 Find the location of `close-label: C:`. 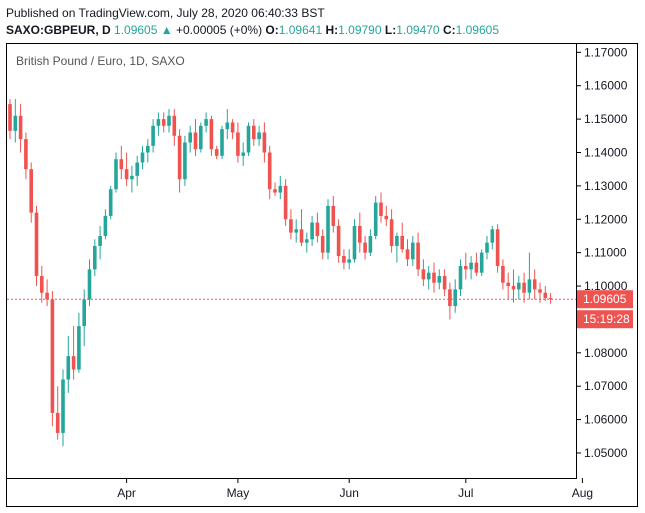

close-label: C: is located at coordinates (449, 30).